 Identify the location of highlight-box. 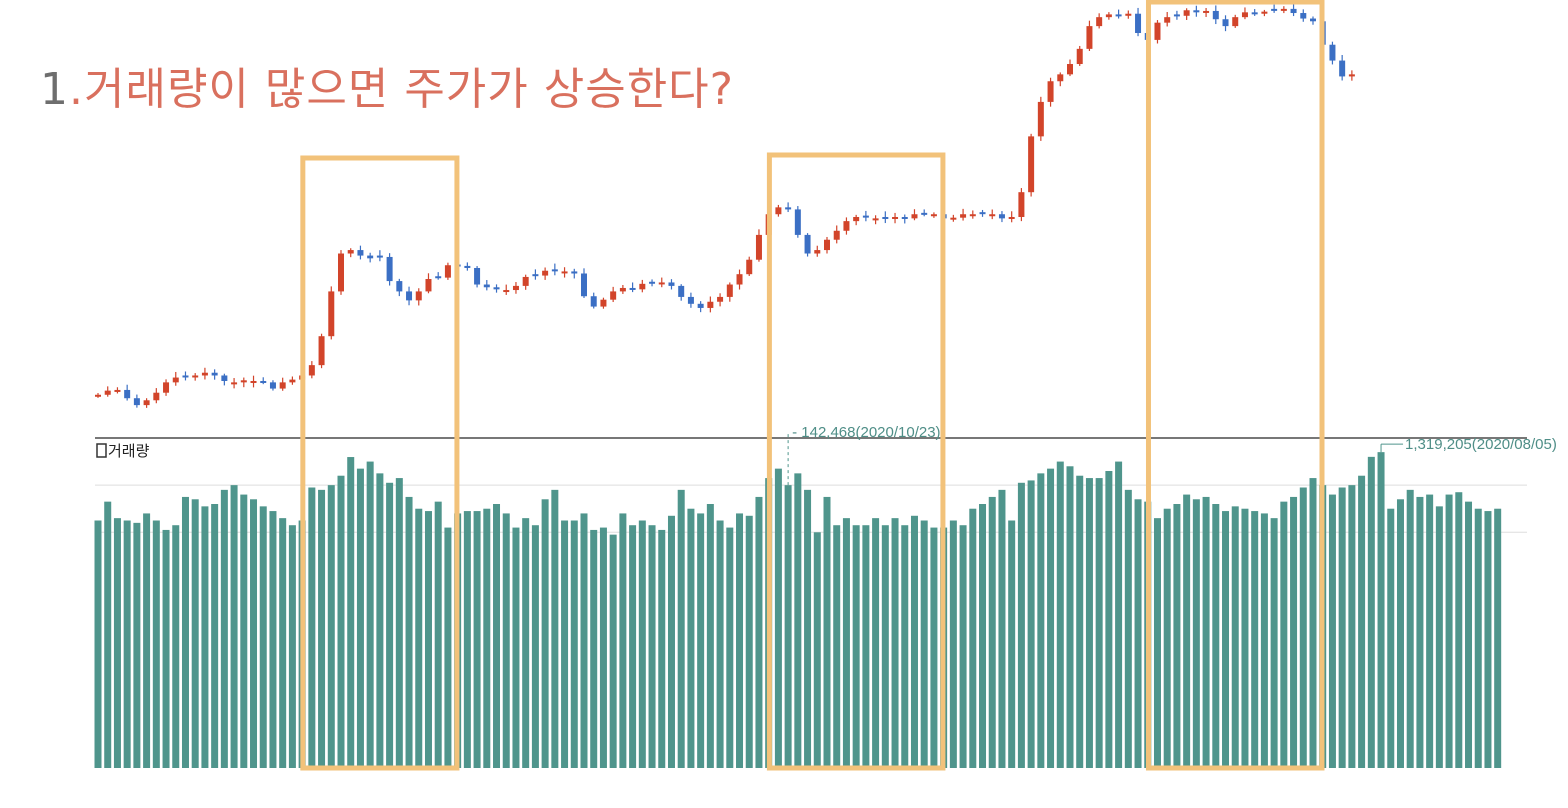
(380, 463).